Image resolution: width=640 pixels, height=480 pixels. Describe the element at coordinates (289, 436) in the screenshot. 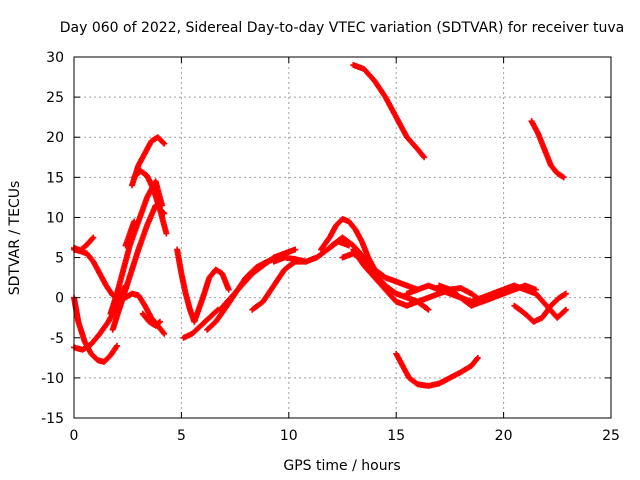

I see `x-tick-label: 10` at that location.